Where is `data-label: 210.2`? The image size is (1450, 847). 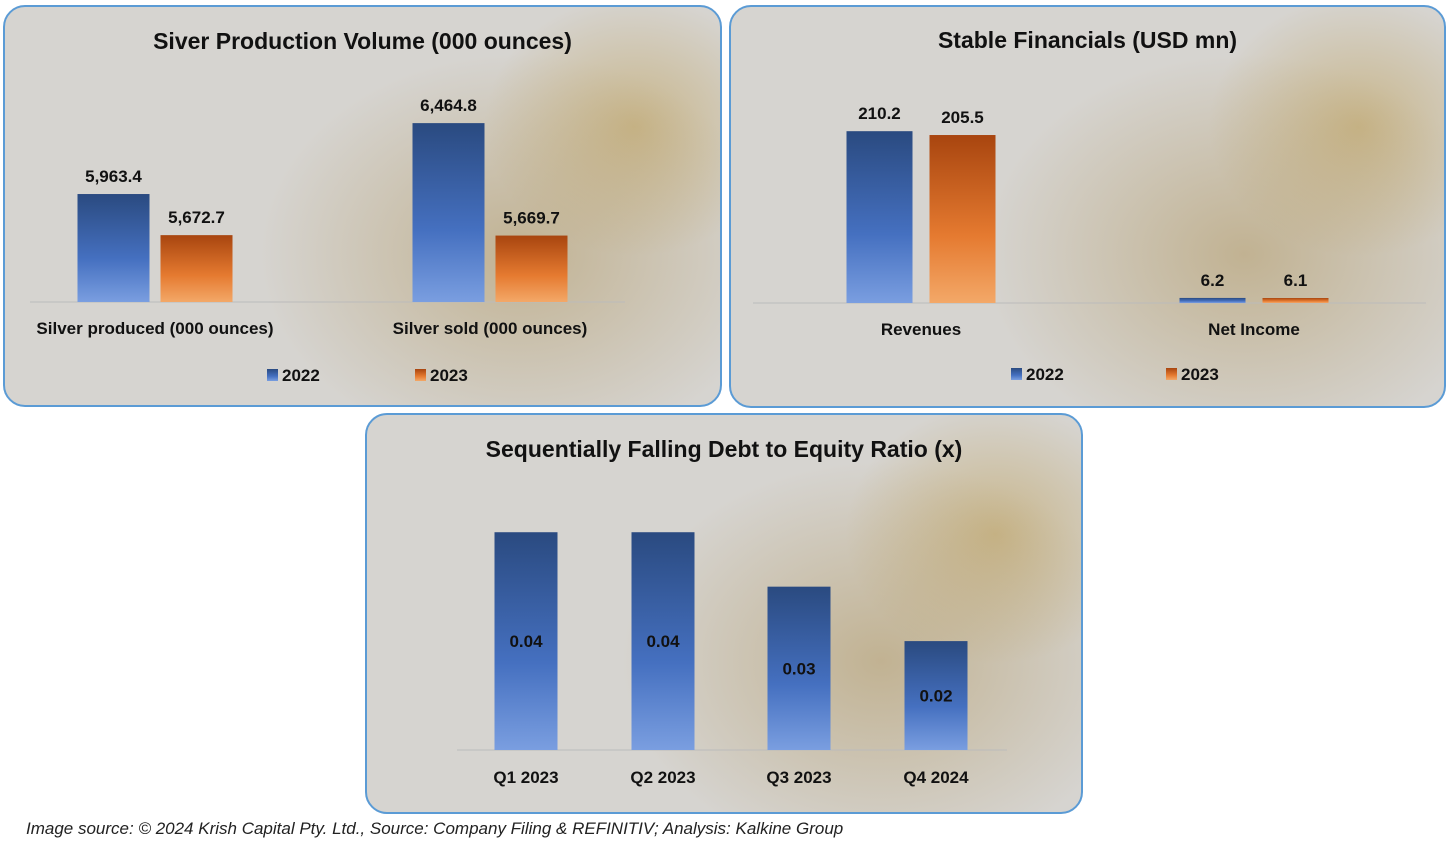 data-label: 210.2 is located at coordinates (879, 113).